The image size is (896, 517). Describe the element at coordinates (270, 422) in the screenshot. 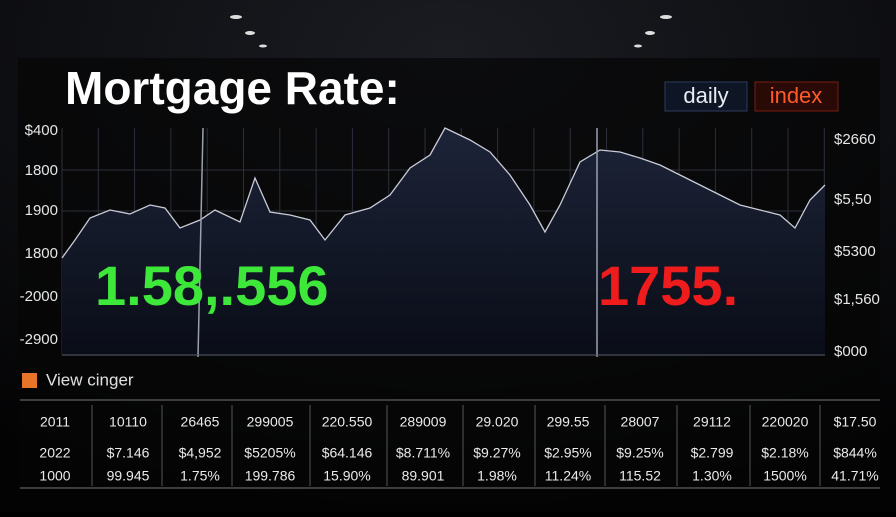

I see `table-cell: 299005` at that location.